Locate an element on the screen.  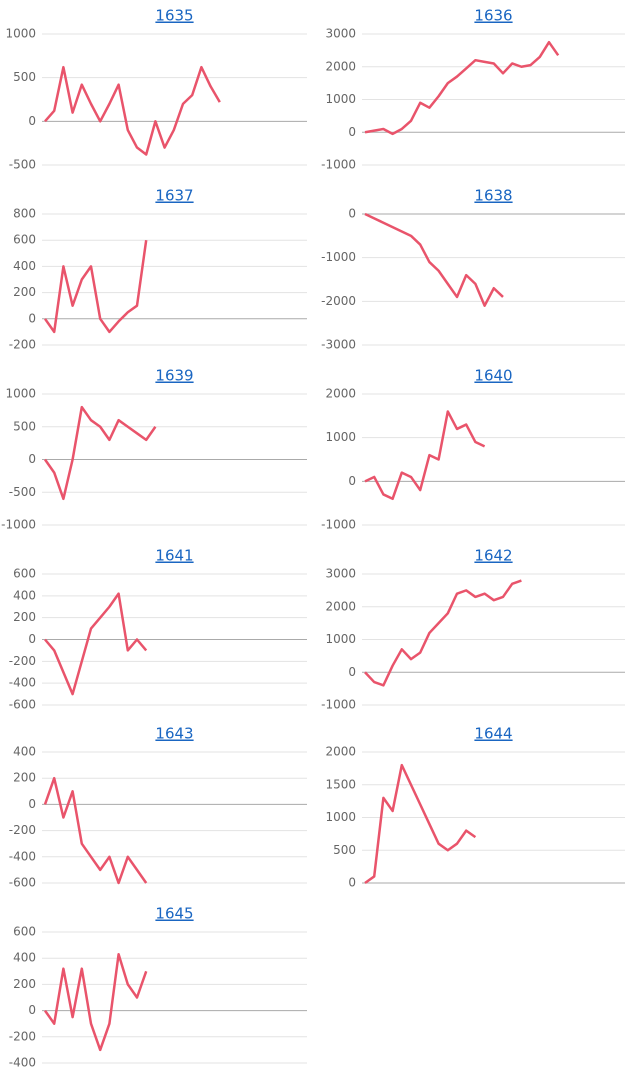
y-tick-label: -2000 is located at coordinates (338, 301).